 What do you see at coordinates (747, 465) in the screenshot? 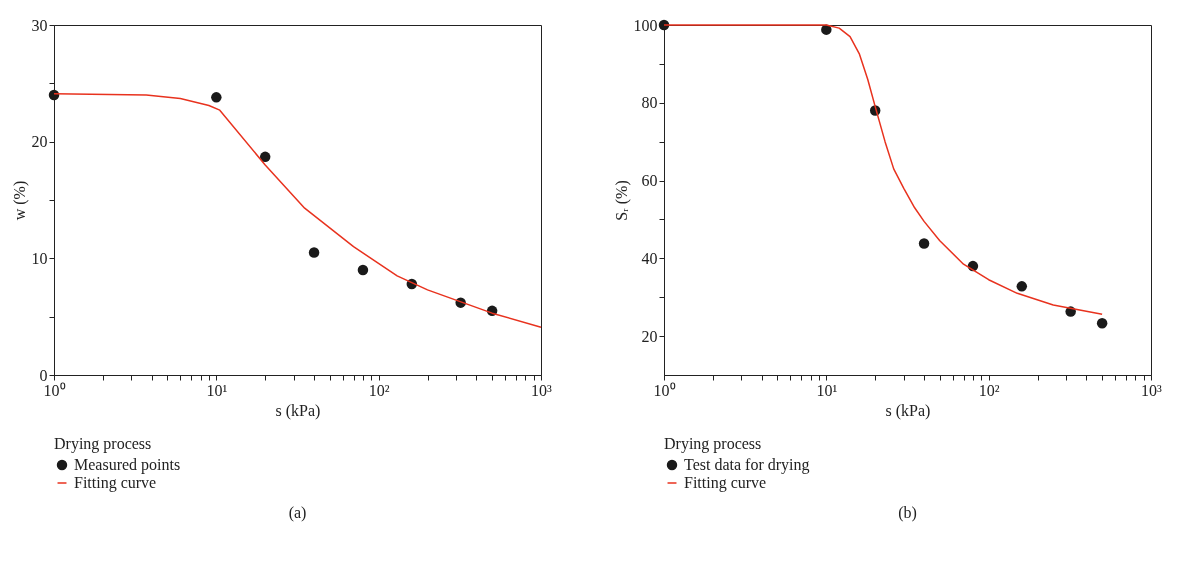
I see `legend-label: Test data for drying` at bounding box center [747, 465].